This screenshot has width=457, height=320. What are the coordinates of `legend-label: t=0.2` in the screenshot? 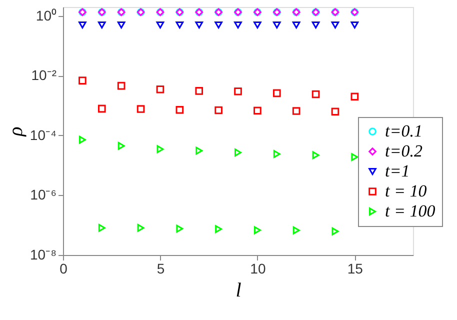 It's located at (404, 151).